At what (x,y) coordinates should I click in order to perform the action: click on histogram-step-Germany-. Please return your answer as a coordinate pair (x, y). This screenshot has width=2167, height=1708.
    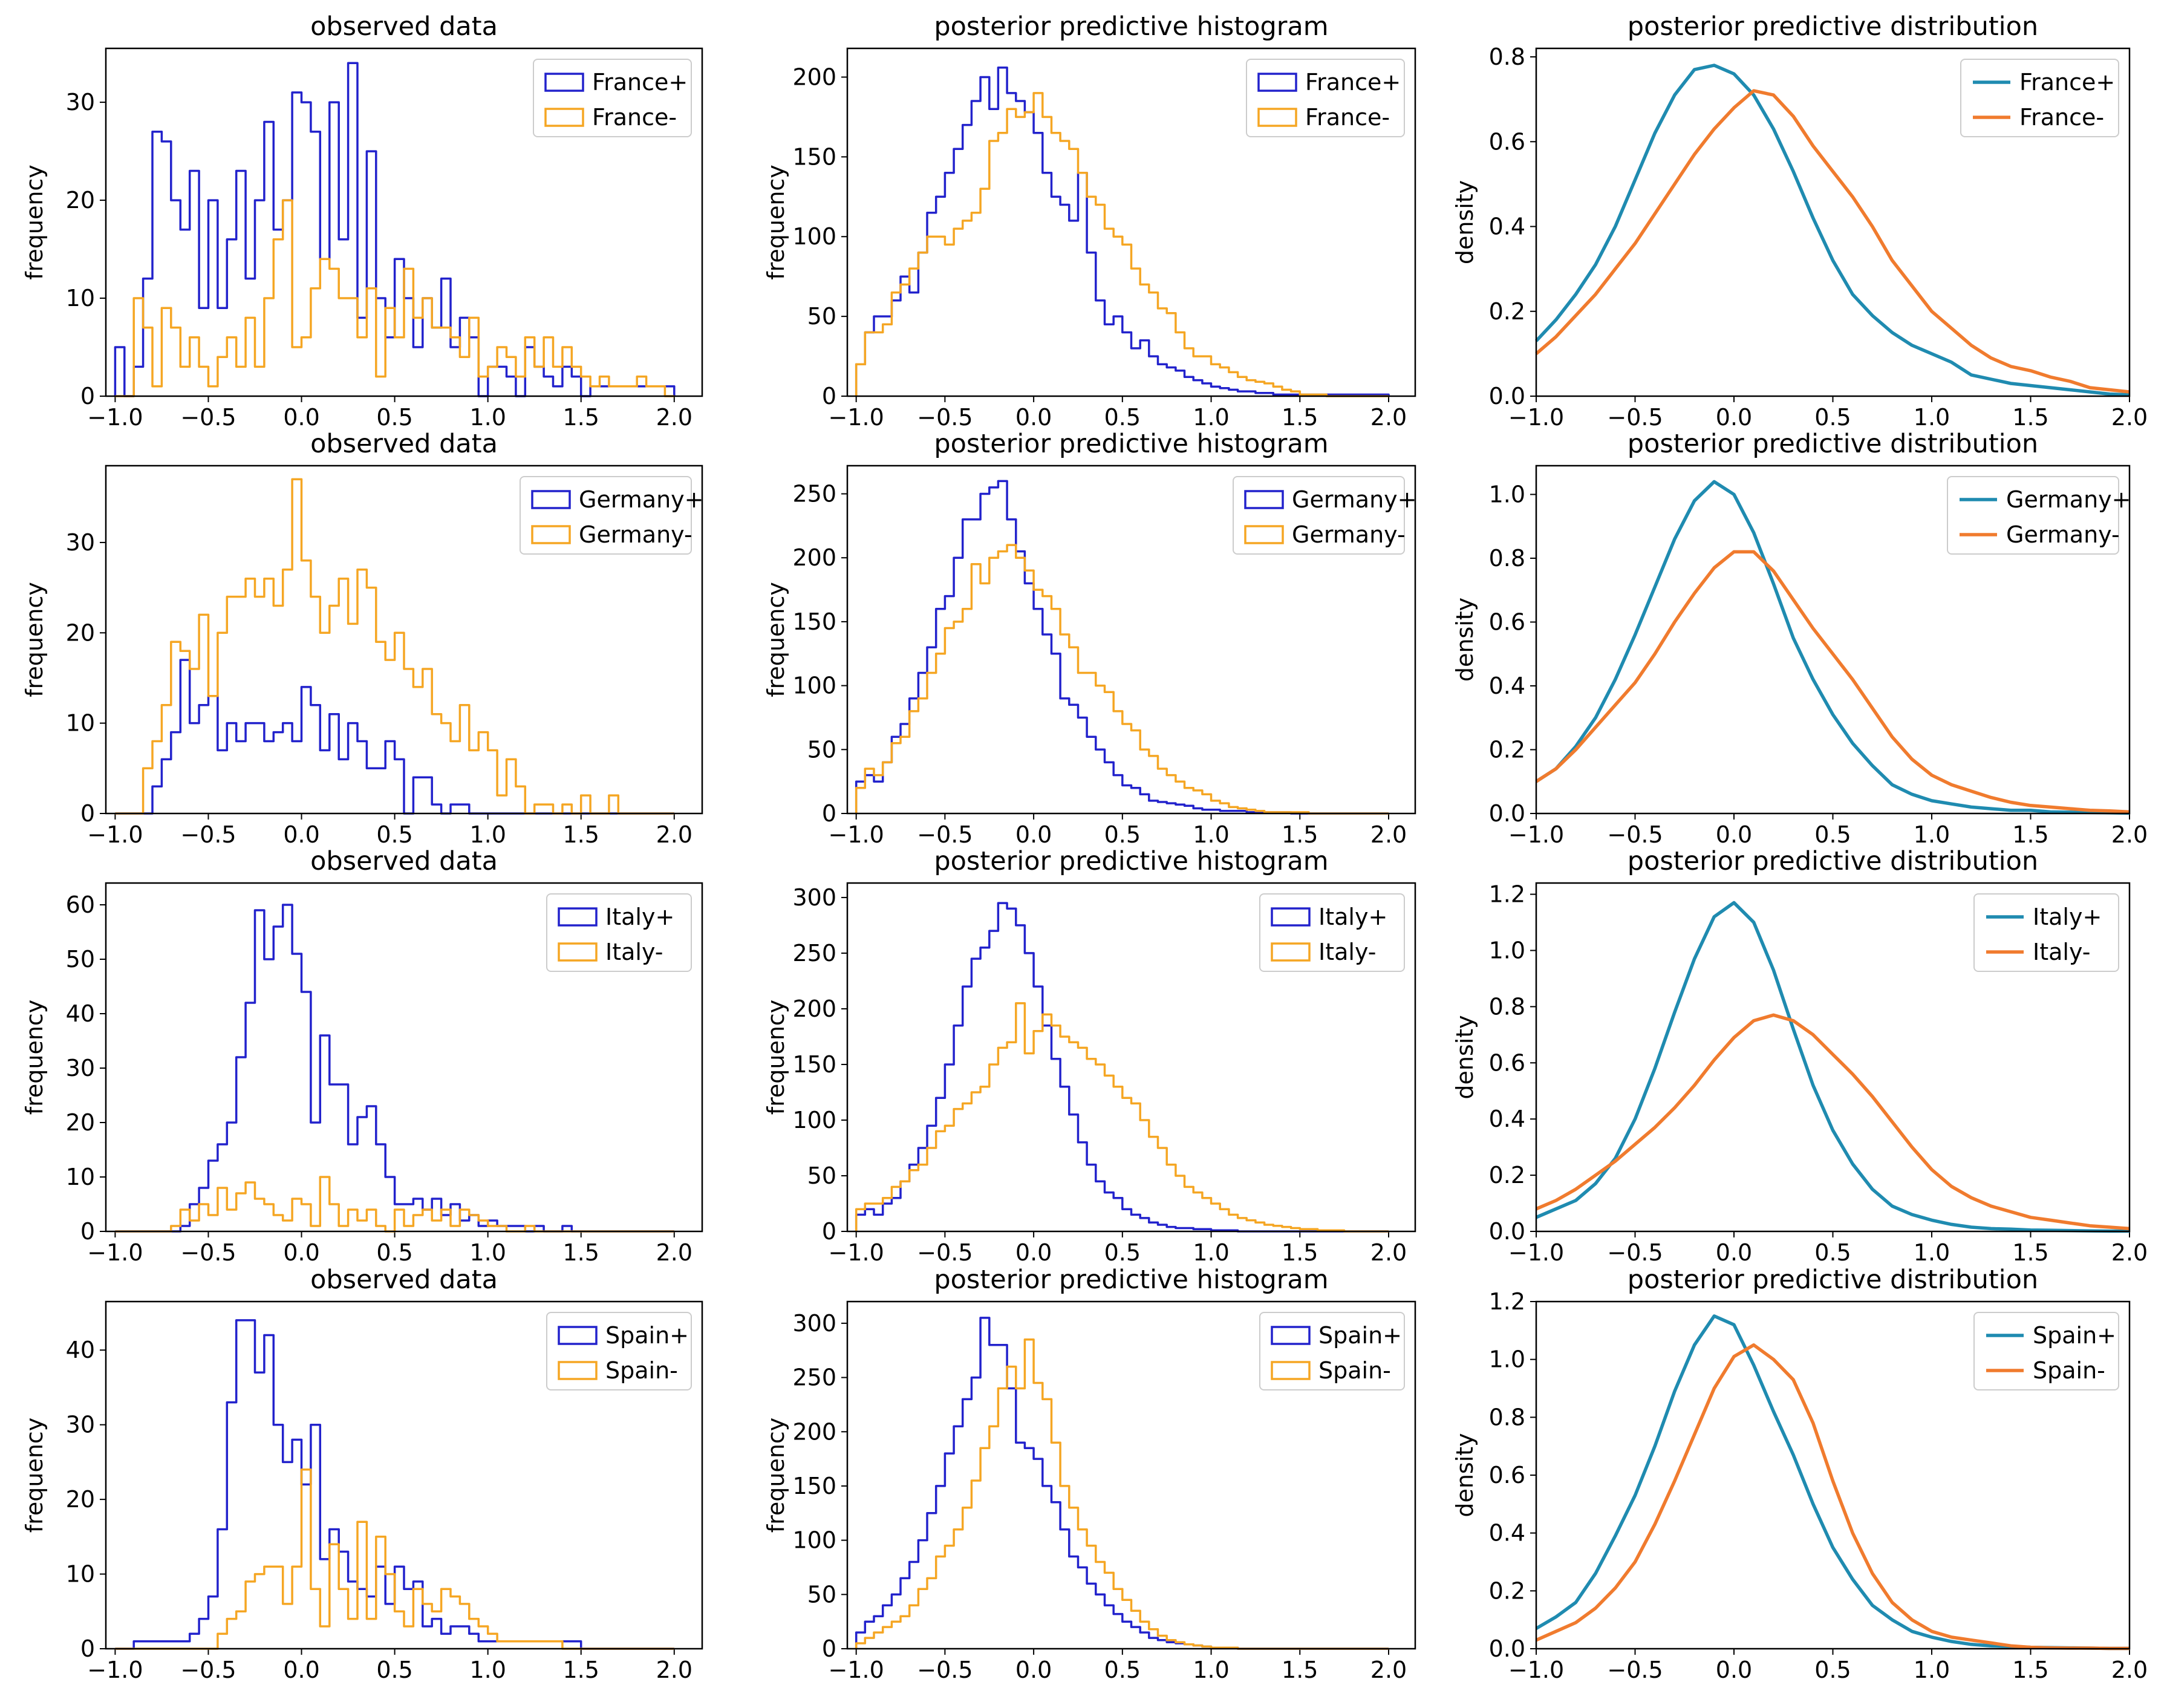
    Looking at the image, I should click on (1122, 679).